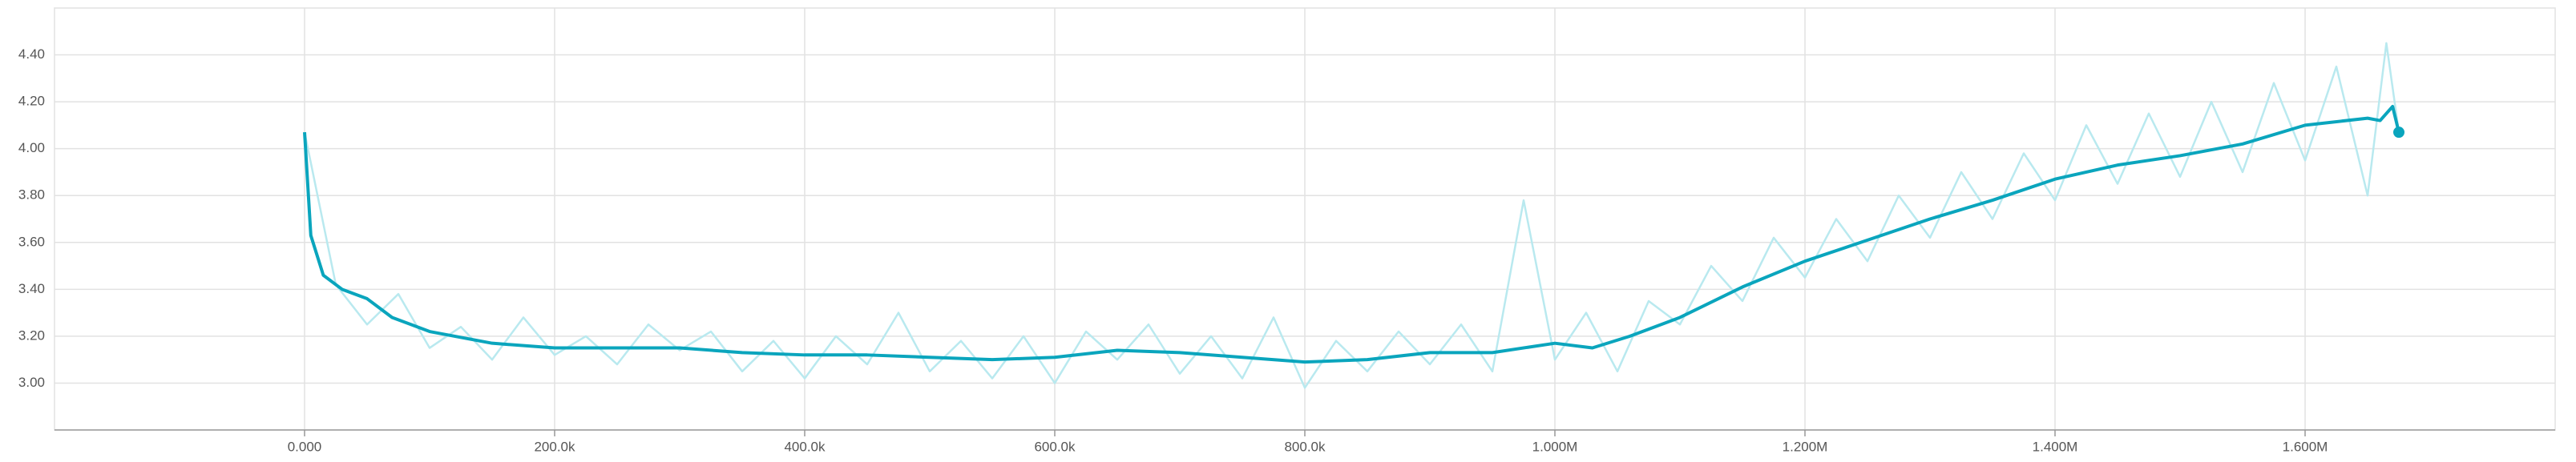 The width and height of the screenshot is (2576, 462). Describe the element at coordinates (1055, 447) in the screenshot. I see `x-tick-label: 600.0k` at that location.